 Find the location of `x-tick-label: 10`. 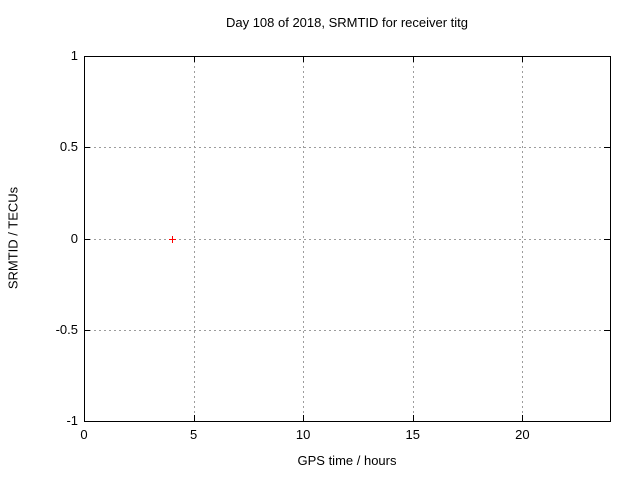

x-tick-label: 10 is located at coordinates (303, 434).